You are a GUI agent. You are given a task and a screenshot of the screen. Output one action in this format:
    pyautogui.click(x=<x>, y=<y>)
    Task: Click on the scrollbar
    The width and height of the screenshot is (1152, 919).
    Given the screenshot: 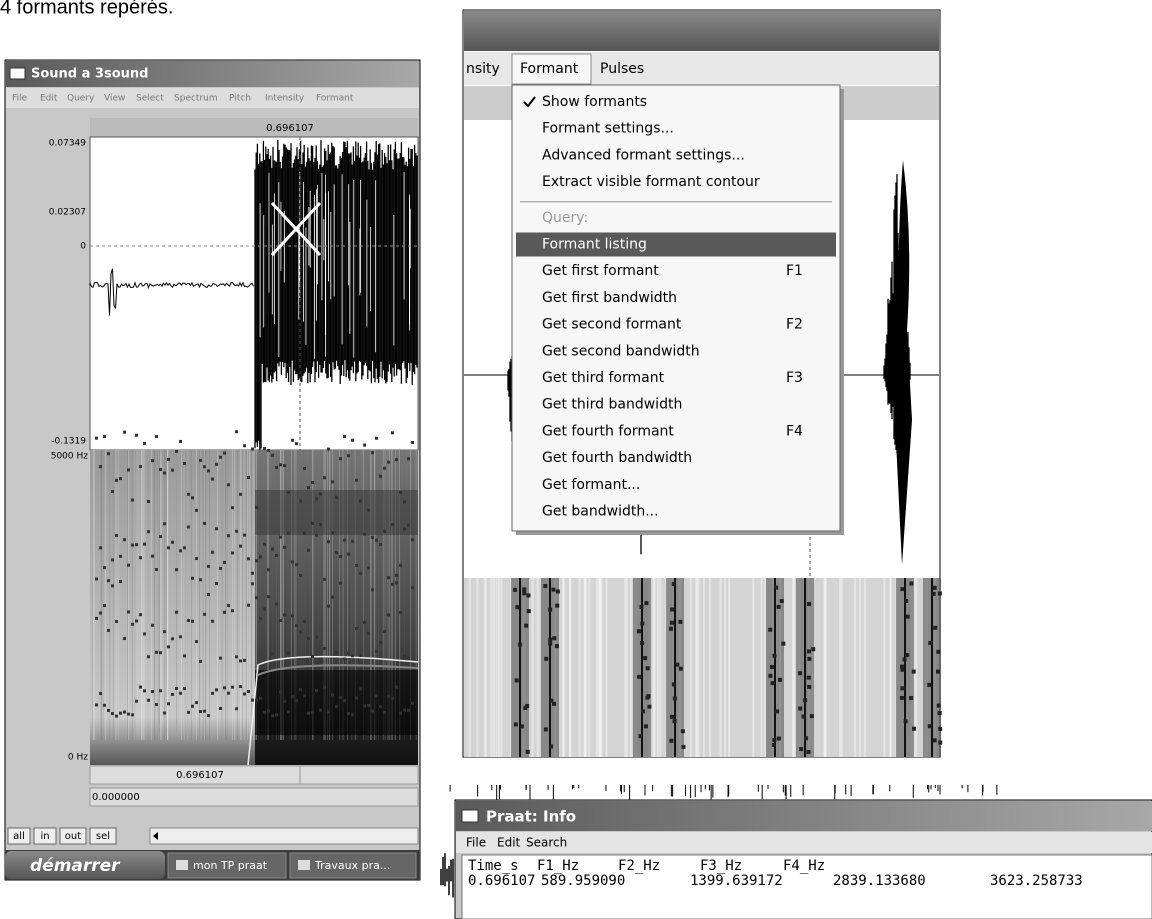 What is the action you would take?
    pyautogui.click(x=284, y=836)
    